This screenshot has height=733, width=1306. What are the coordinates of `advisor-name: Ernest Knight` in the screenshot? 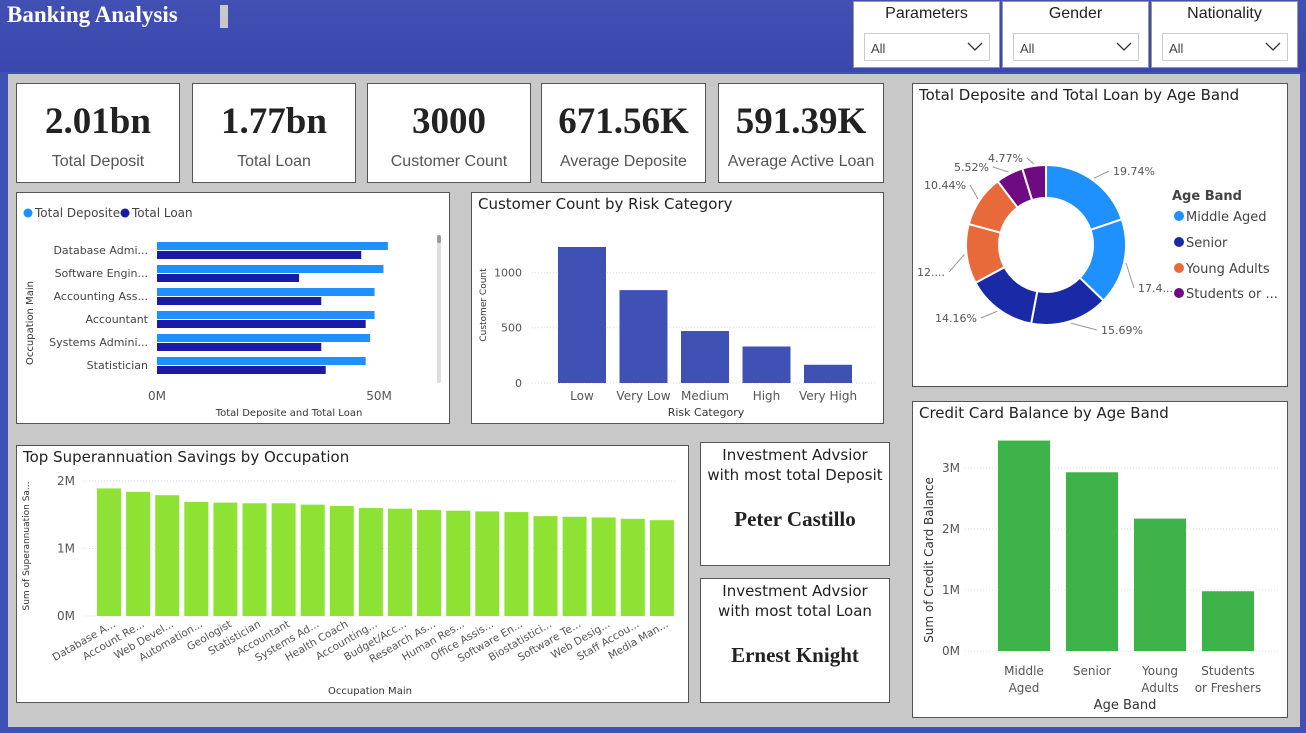 It's located at (795, 655).